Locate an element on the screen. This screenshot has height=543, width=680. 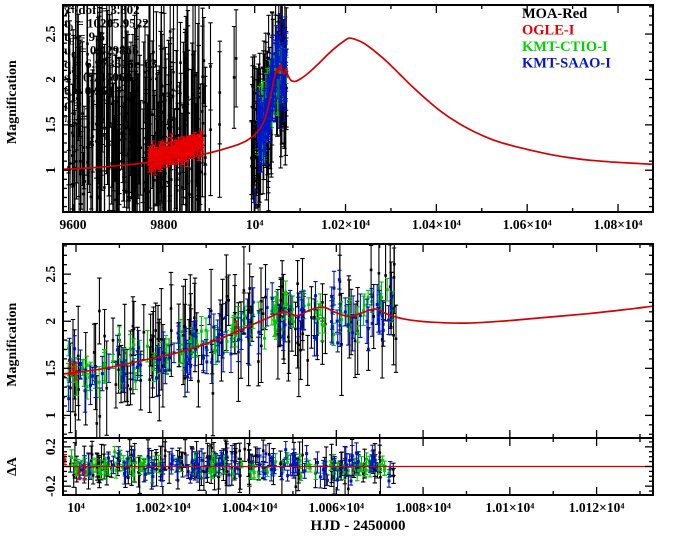
model-curve-bottom is located at coordinates (358, 340).